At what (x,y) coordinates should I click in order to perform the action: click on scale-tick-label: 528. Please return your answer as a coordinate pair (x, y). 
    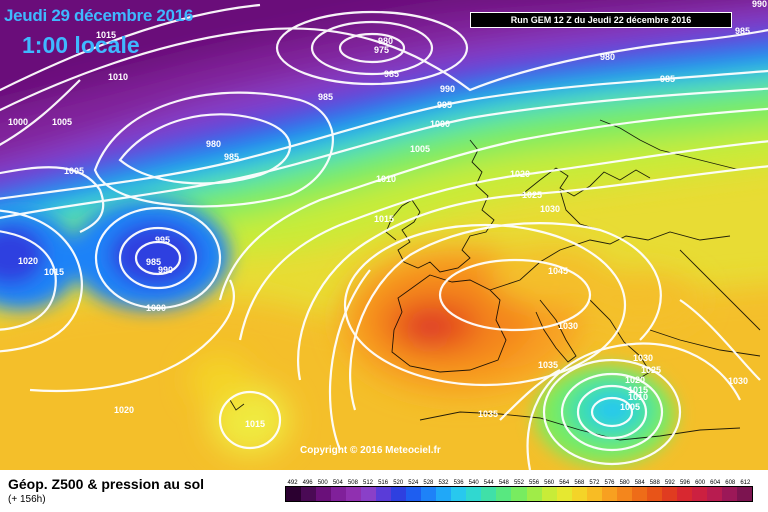
    Looking at the image, I should click on (428, 483).